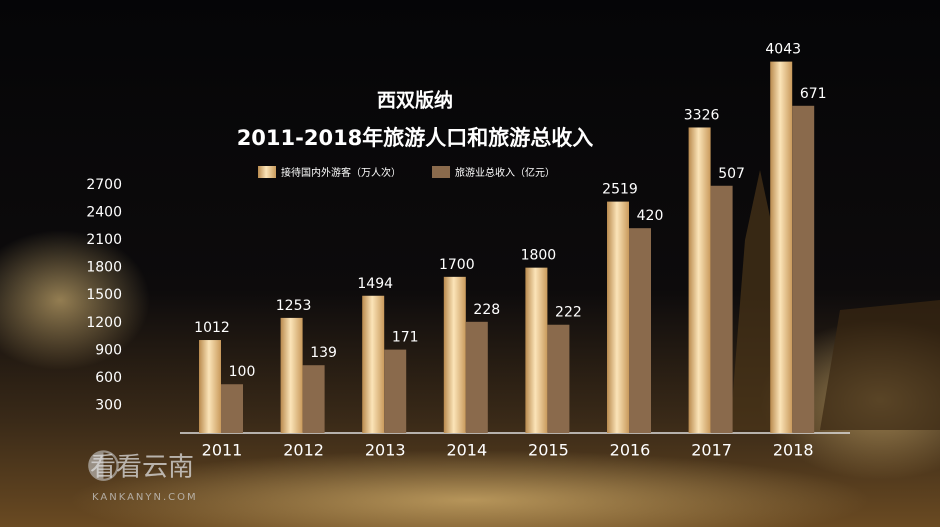 This screenshot has height=527, width=940. Describe the element at coordinates (222, 450) in the screenshot. I see `x-tick-label: 2011` at that location.